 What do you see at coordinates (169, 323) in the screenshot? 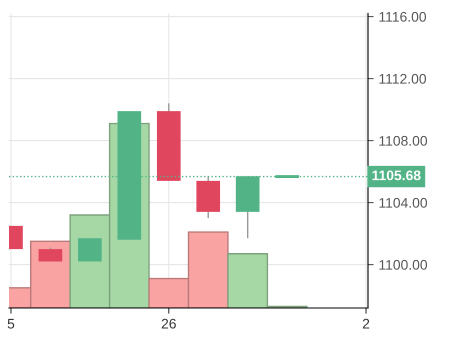
I see `x-tick-label: 26` at bounding box center [169, 323].